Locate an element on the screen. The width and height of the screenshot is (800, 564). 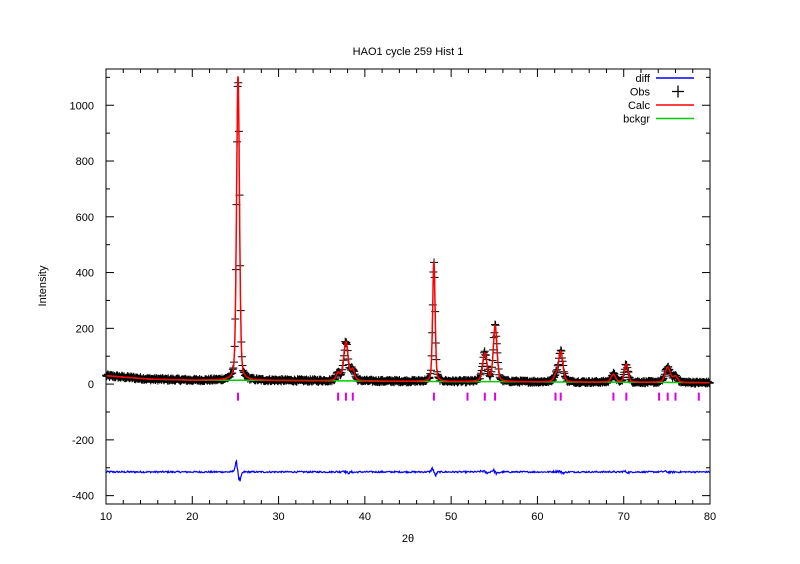
x-tick-label: 80 is located at coordinates (710, 517).